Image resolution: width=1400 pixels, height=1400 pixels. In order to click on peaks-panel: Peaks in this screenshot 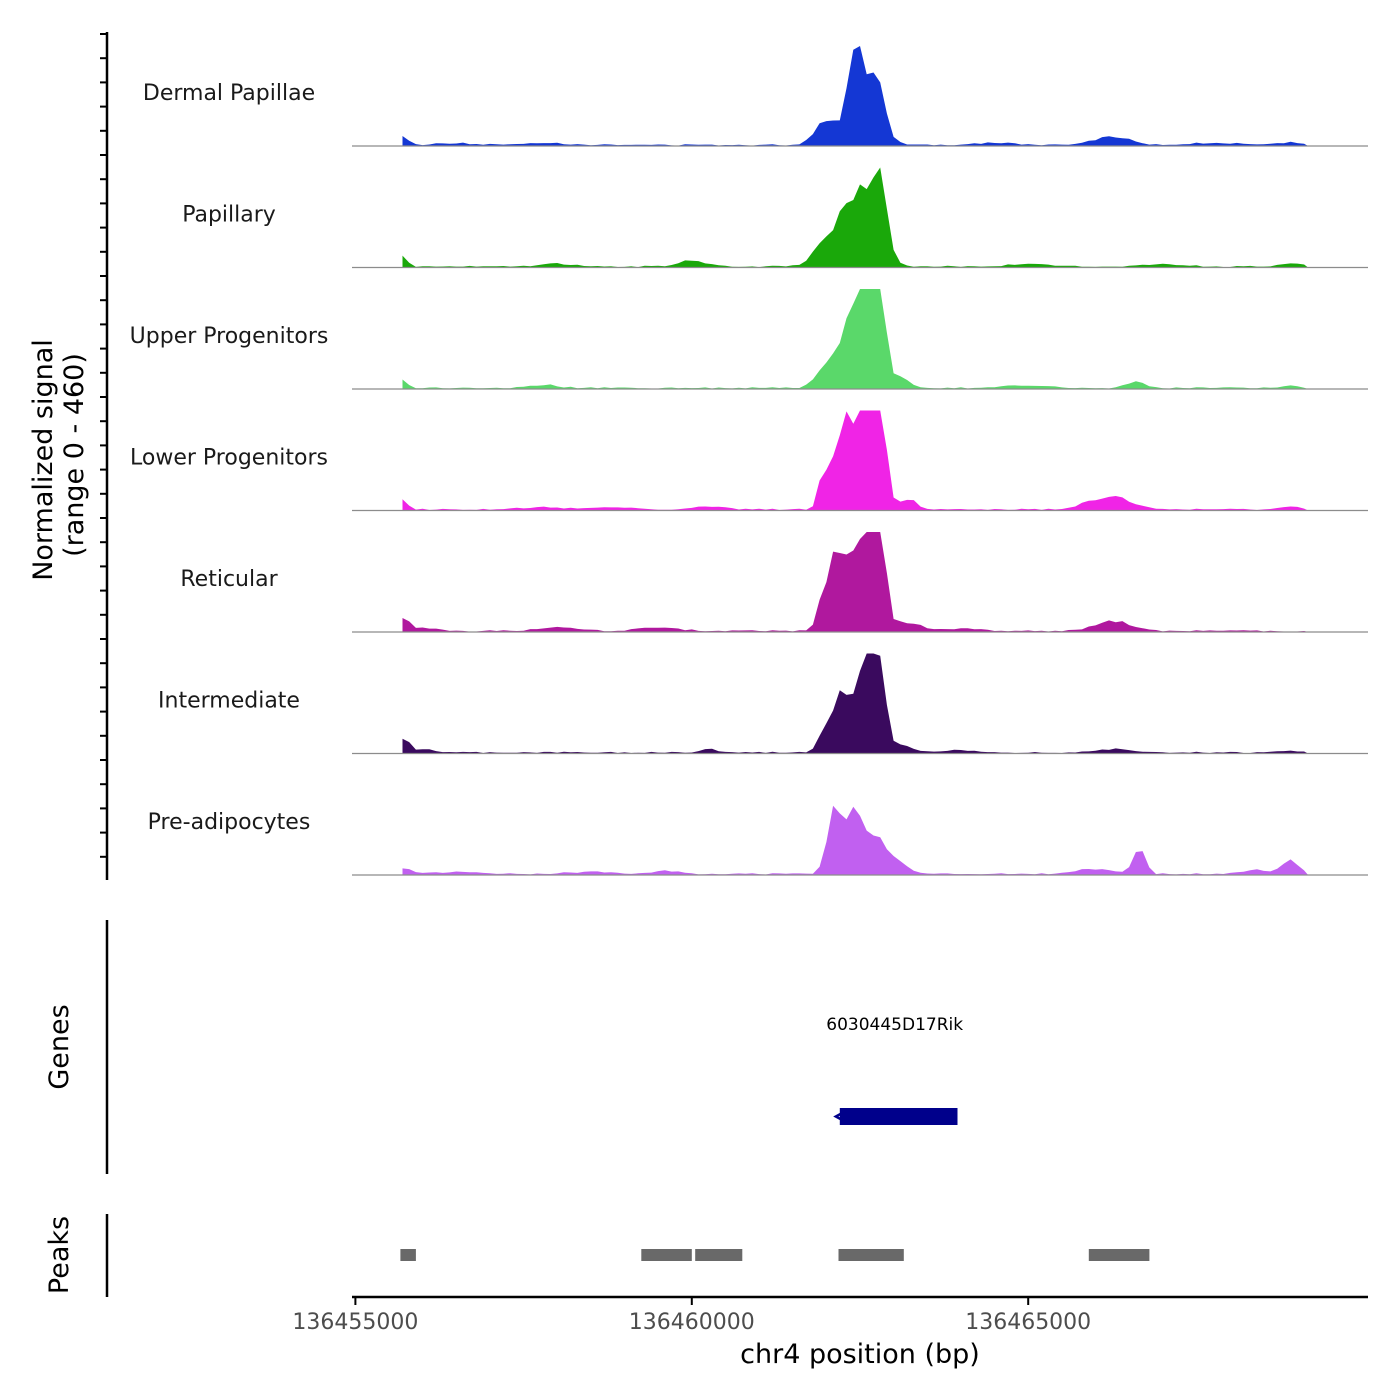, I will do `click(597, 1255)`.